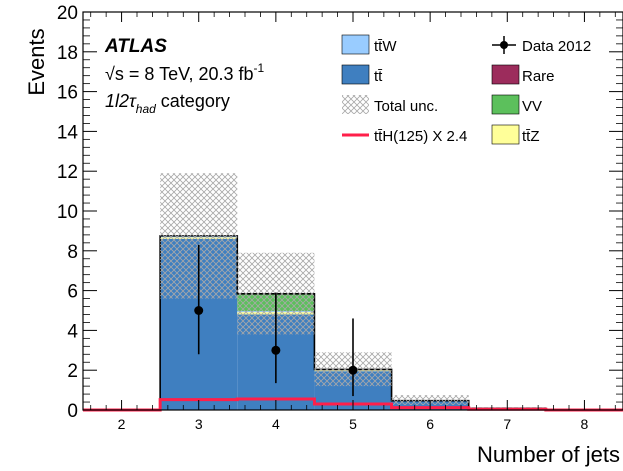 The width and height of the screenshot is (623, 471). What do you see at coordinates (548, 454) in the screenshot?
I see `x-axis-label: Number of jets` at bounding box center [548, 454].